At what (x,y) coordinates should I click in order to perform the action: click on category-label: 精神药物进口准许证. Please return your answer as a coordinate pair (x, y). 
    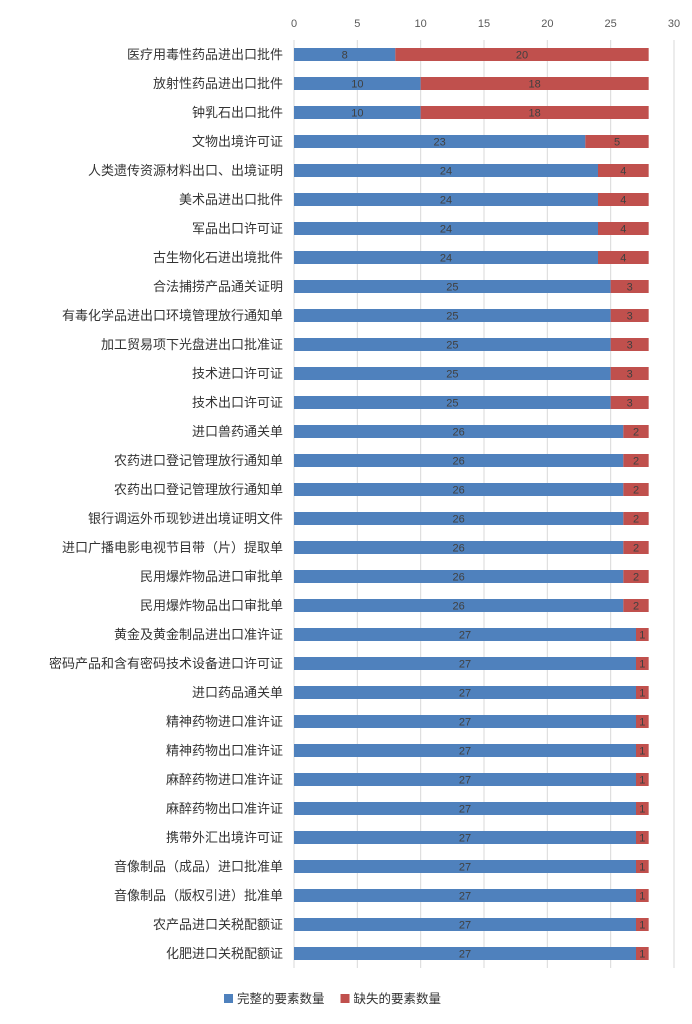
    Looking at the image, I should click on (224, 722).